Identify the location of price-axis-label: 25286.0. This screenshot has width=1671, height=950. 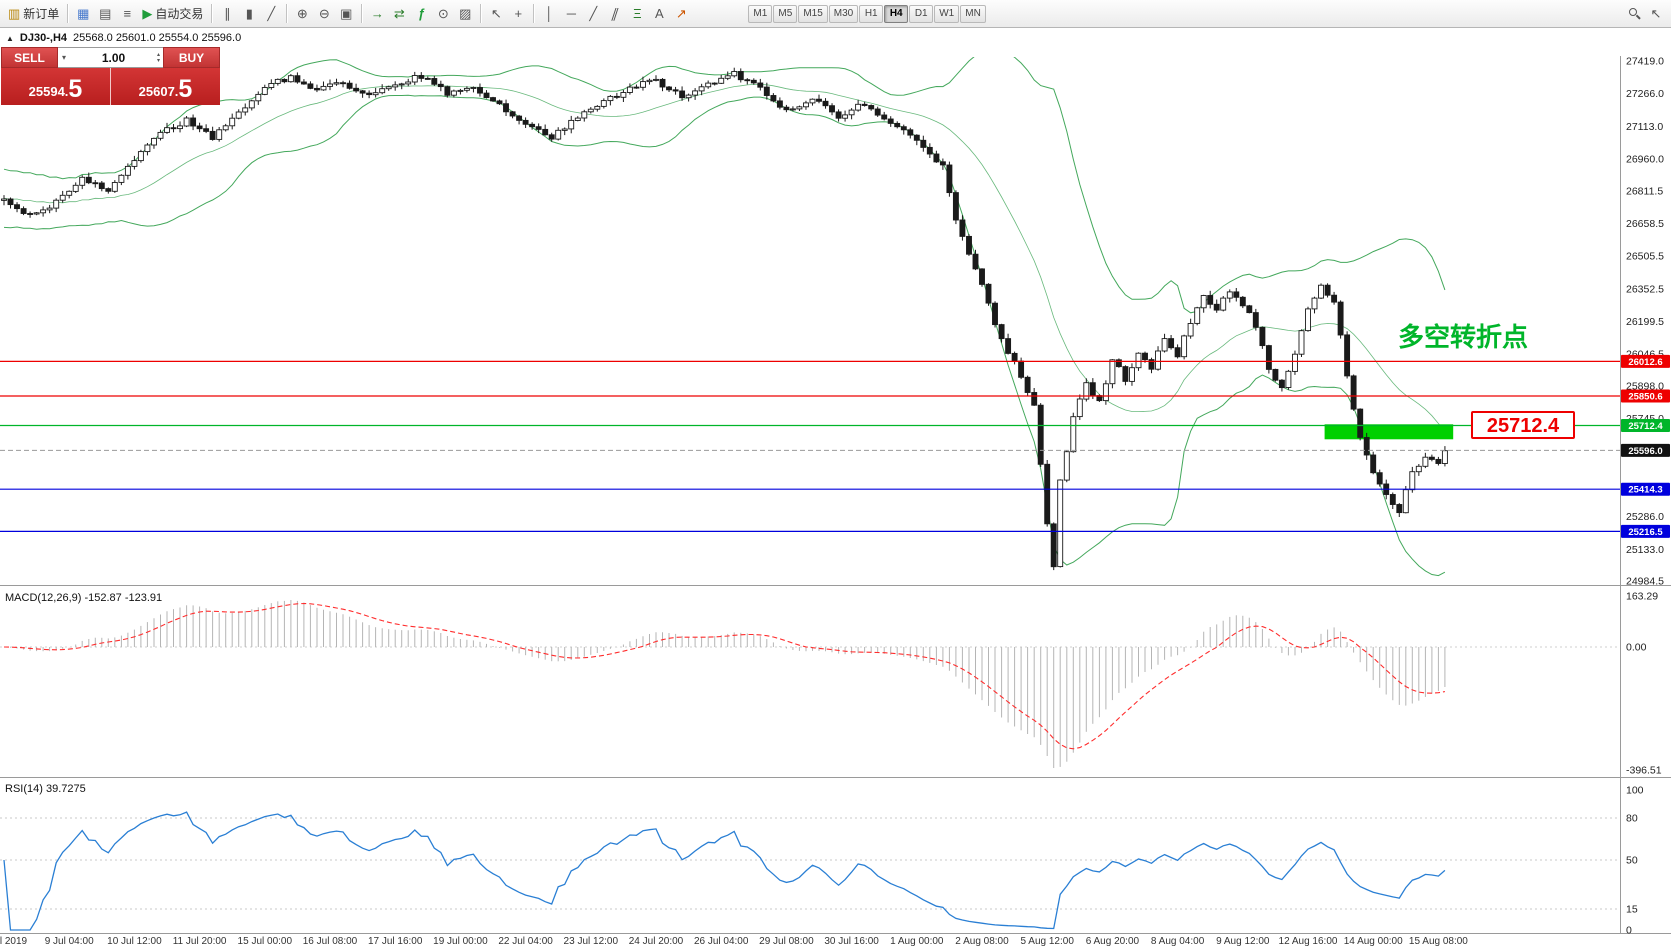
(1645, 517).